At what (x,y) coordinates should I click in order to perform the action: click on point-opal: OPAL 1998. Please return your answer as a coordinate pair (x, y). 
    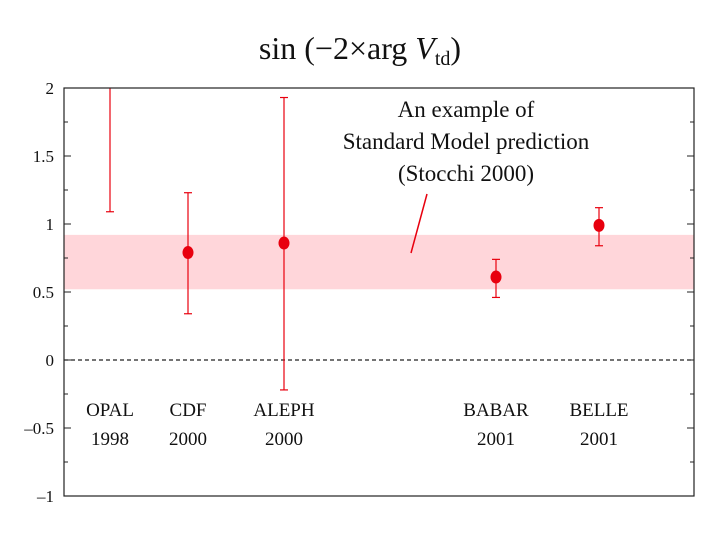
    Looking at the image, I should click on (110, 269).